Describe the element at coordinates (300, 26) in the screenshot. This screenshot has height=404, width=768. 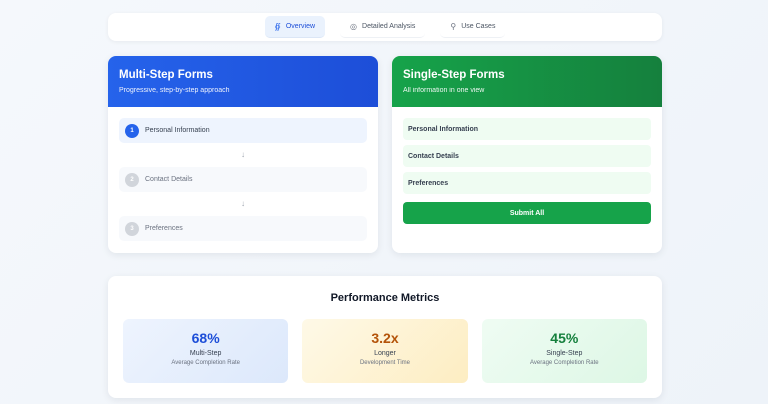
I see `tab-label: Overview` at that location.